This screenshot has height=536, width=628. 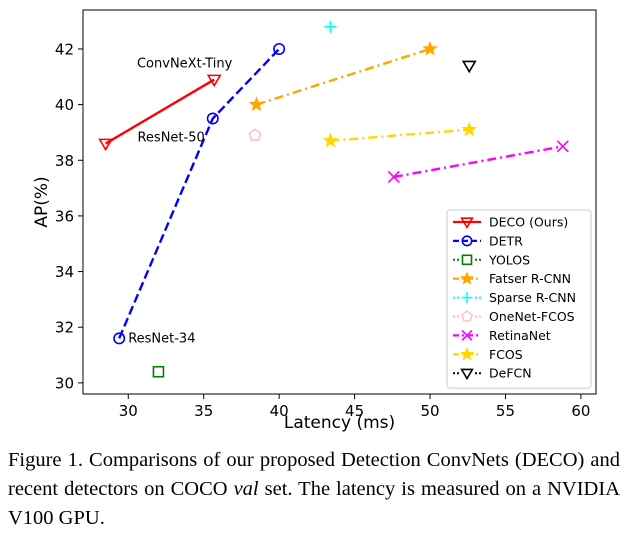 I want to click on legend-item-retinanet: RetinaNet, so click(x=502, y=335).